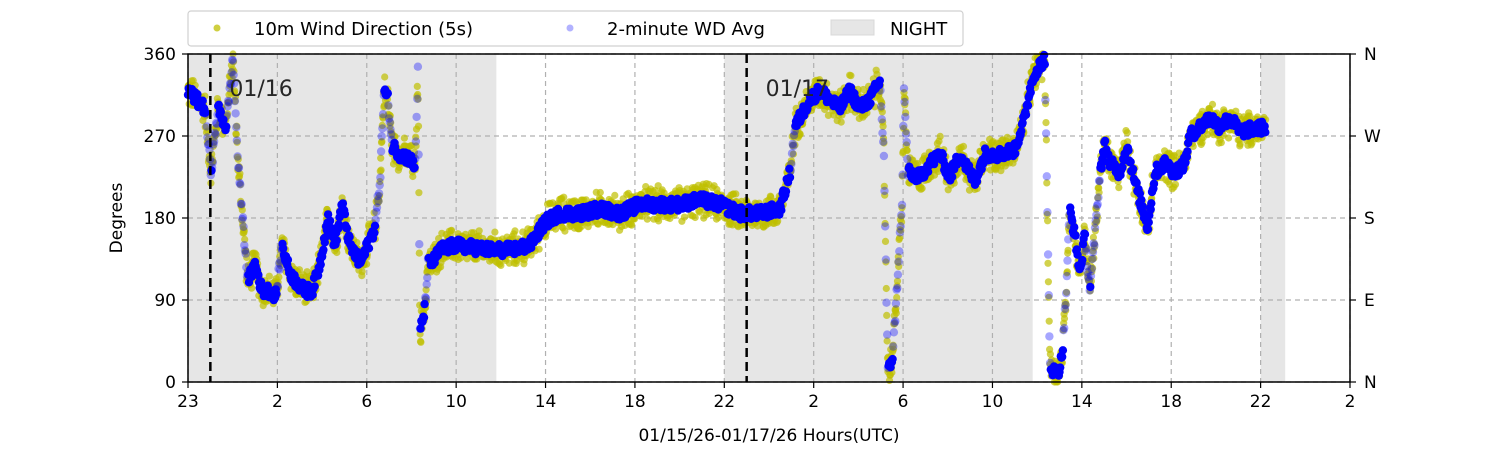 The image size is (1500, 450). What do you see at coordinates (993, 402) in the screenshot?
I see `x-tick-label: 10` at bounding box center [993, 402].